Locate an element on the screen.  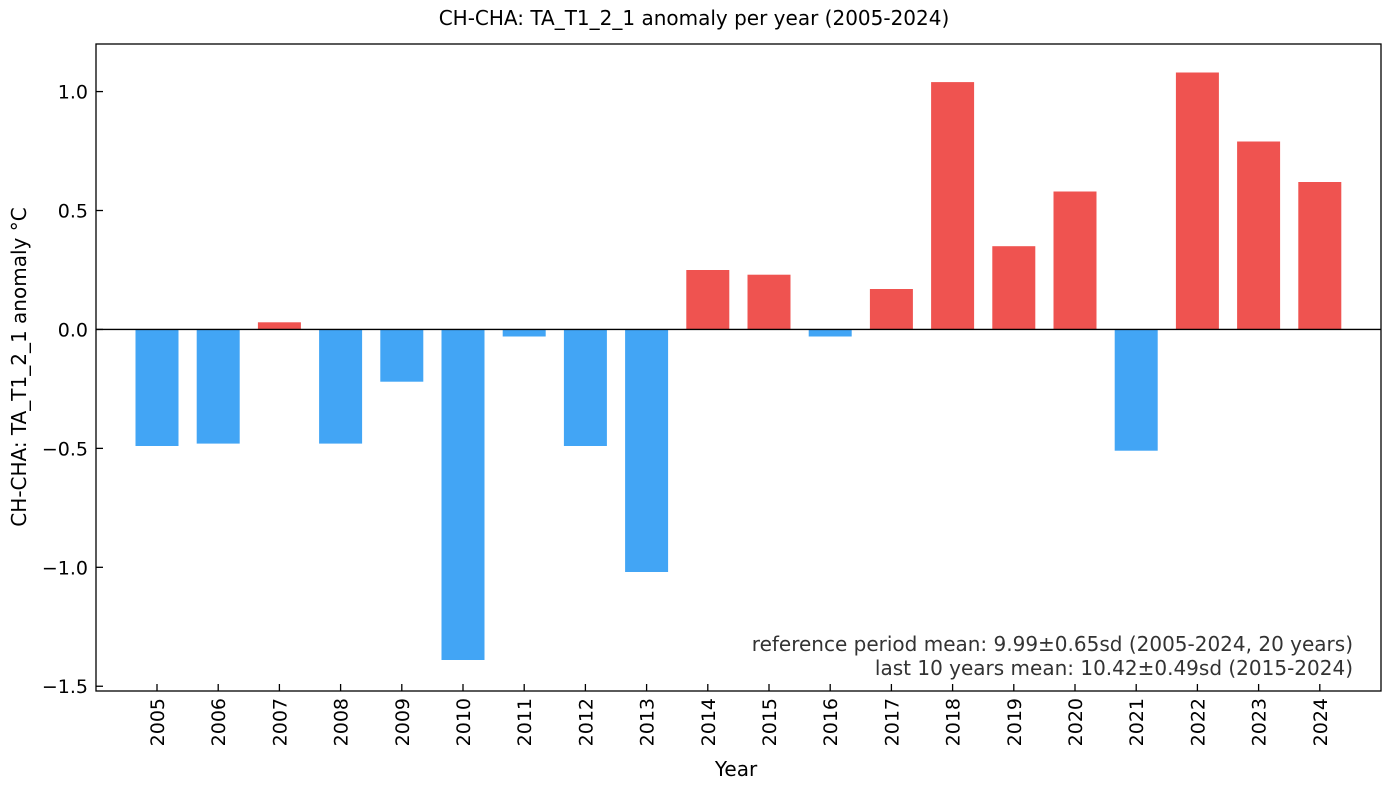
bar-2014 is located at coordinates (708, 300).